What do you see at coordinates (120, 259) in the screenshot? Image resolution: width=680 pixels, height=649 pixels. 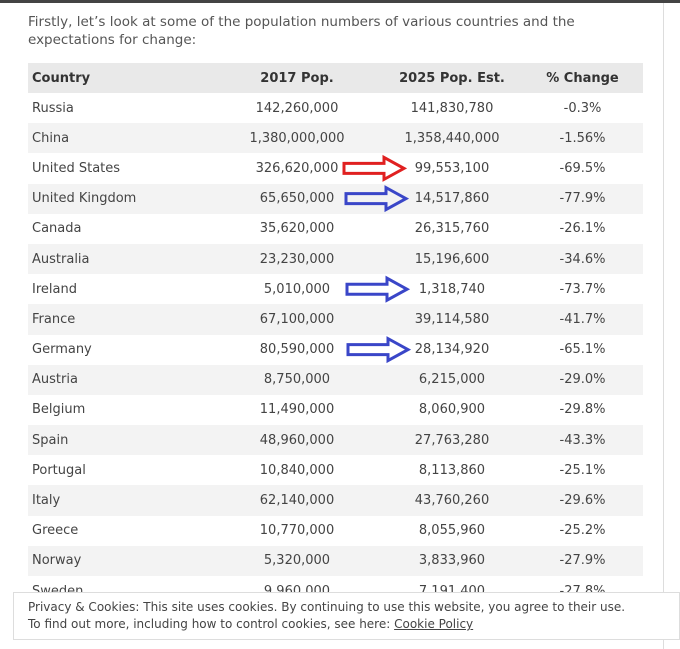 I see `table-cell: Australia` at bounding box center [120, 259].